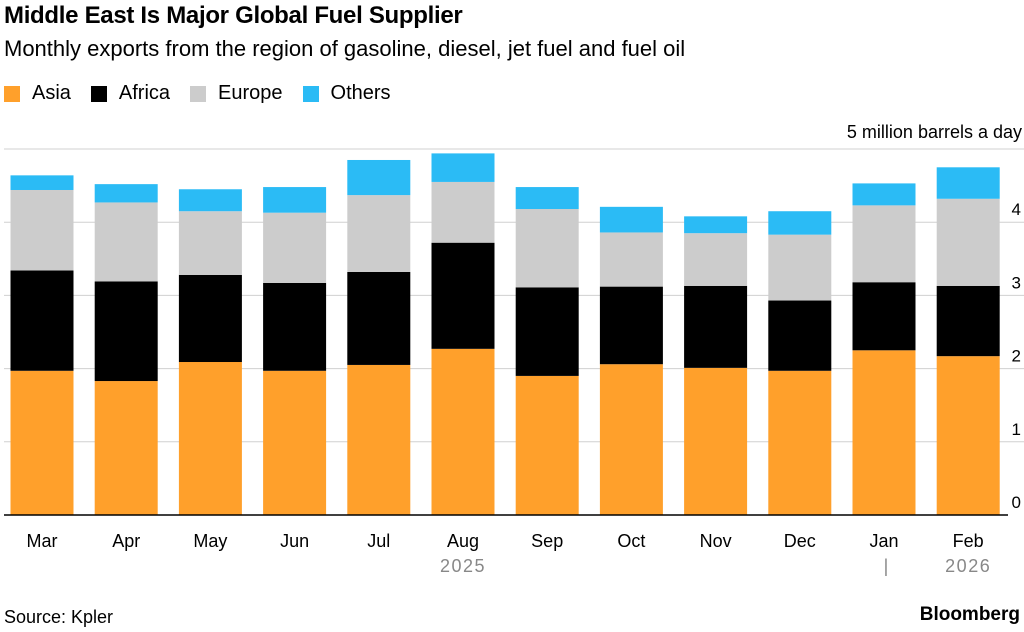  What do you see at coordinates (250, 93) in the screenshot?
I see `legend-label-europe: Europe` at bounding box center [250, 93].